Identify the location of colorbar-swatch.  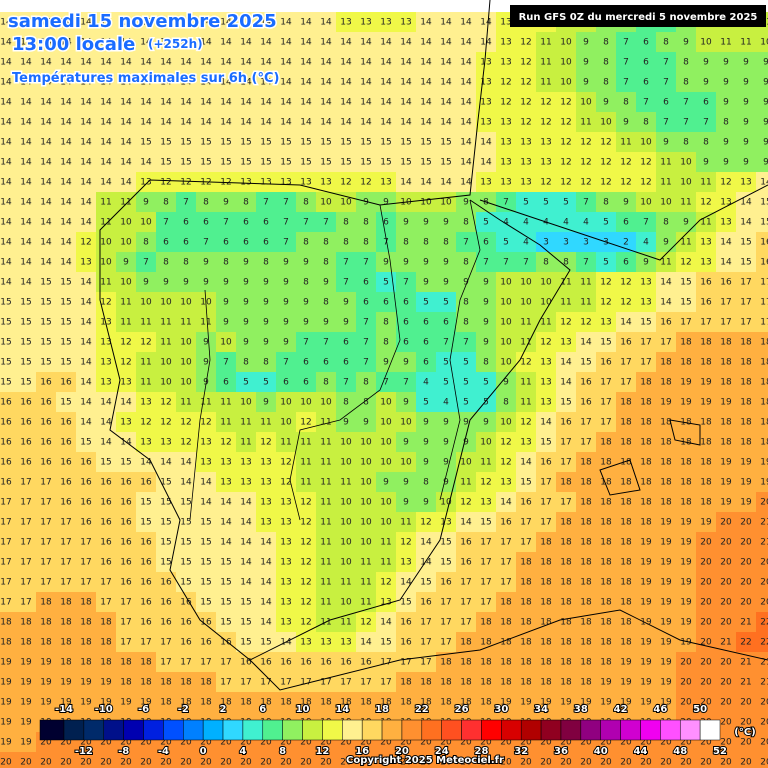
(451, 730).